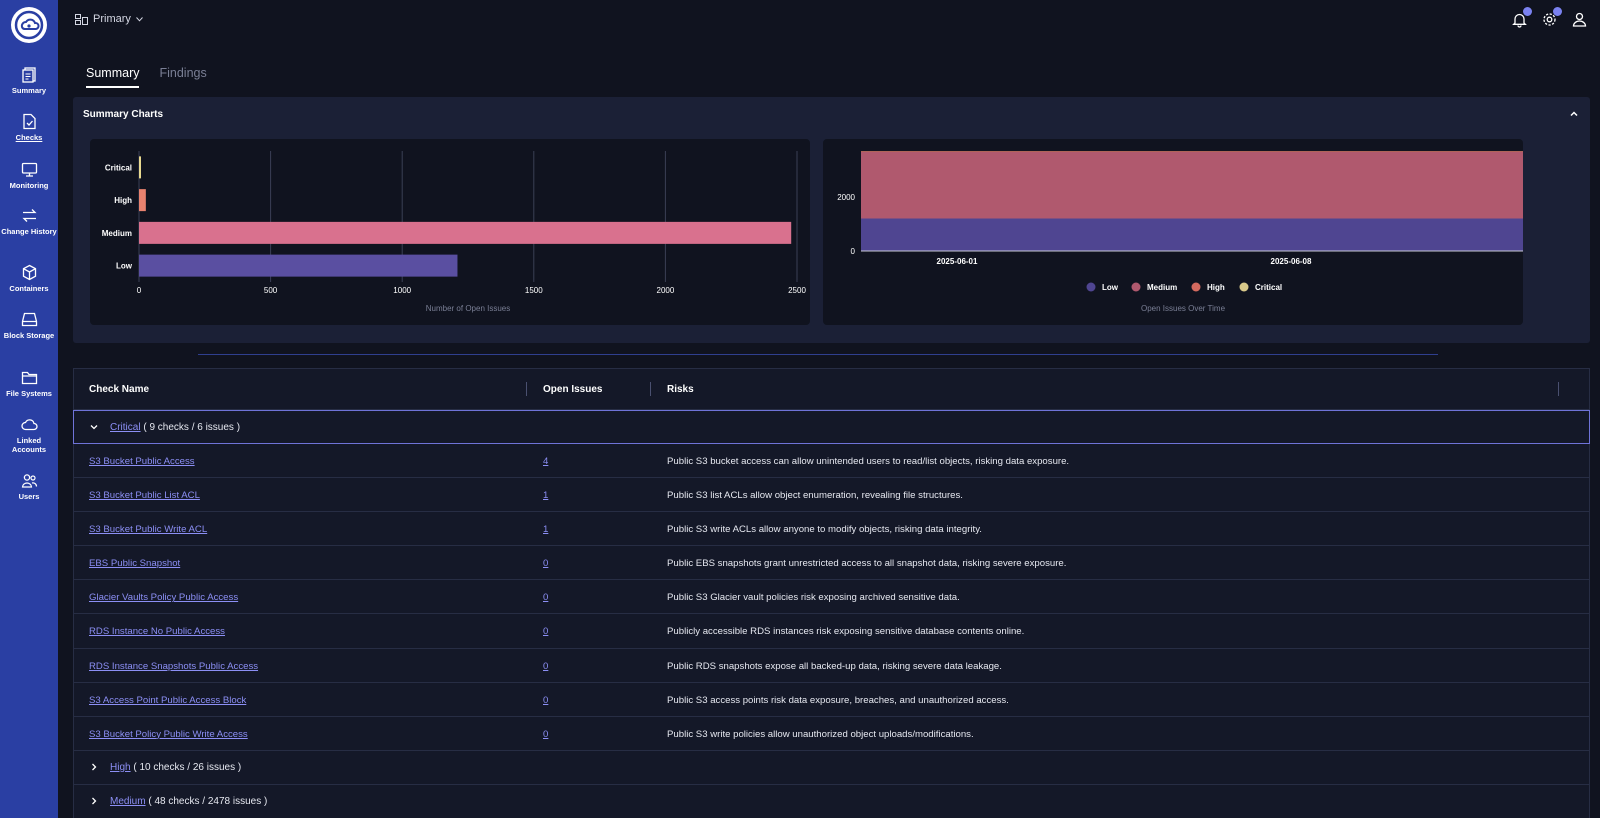 The width and height of the screenshot is (1600, 818). What do you see at coordinates (29, 80) in the screenshot?
I see `sidebar-item-summary: Summary` at bounding box center [29, 80].